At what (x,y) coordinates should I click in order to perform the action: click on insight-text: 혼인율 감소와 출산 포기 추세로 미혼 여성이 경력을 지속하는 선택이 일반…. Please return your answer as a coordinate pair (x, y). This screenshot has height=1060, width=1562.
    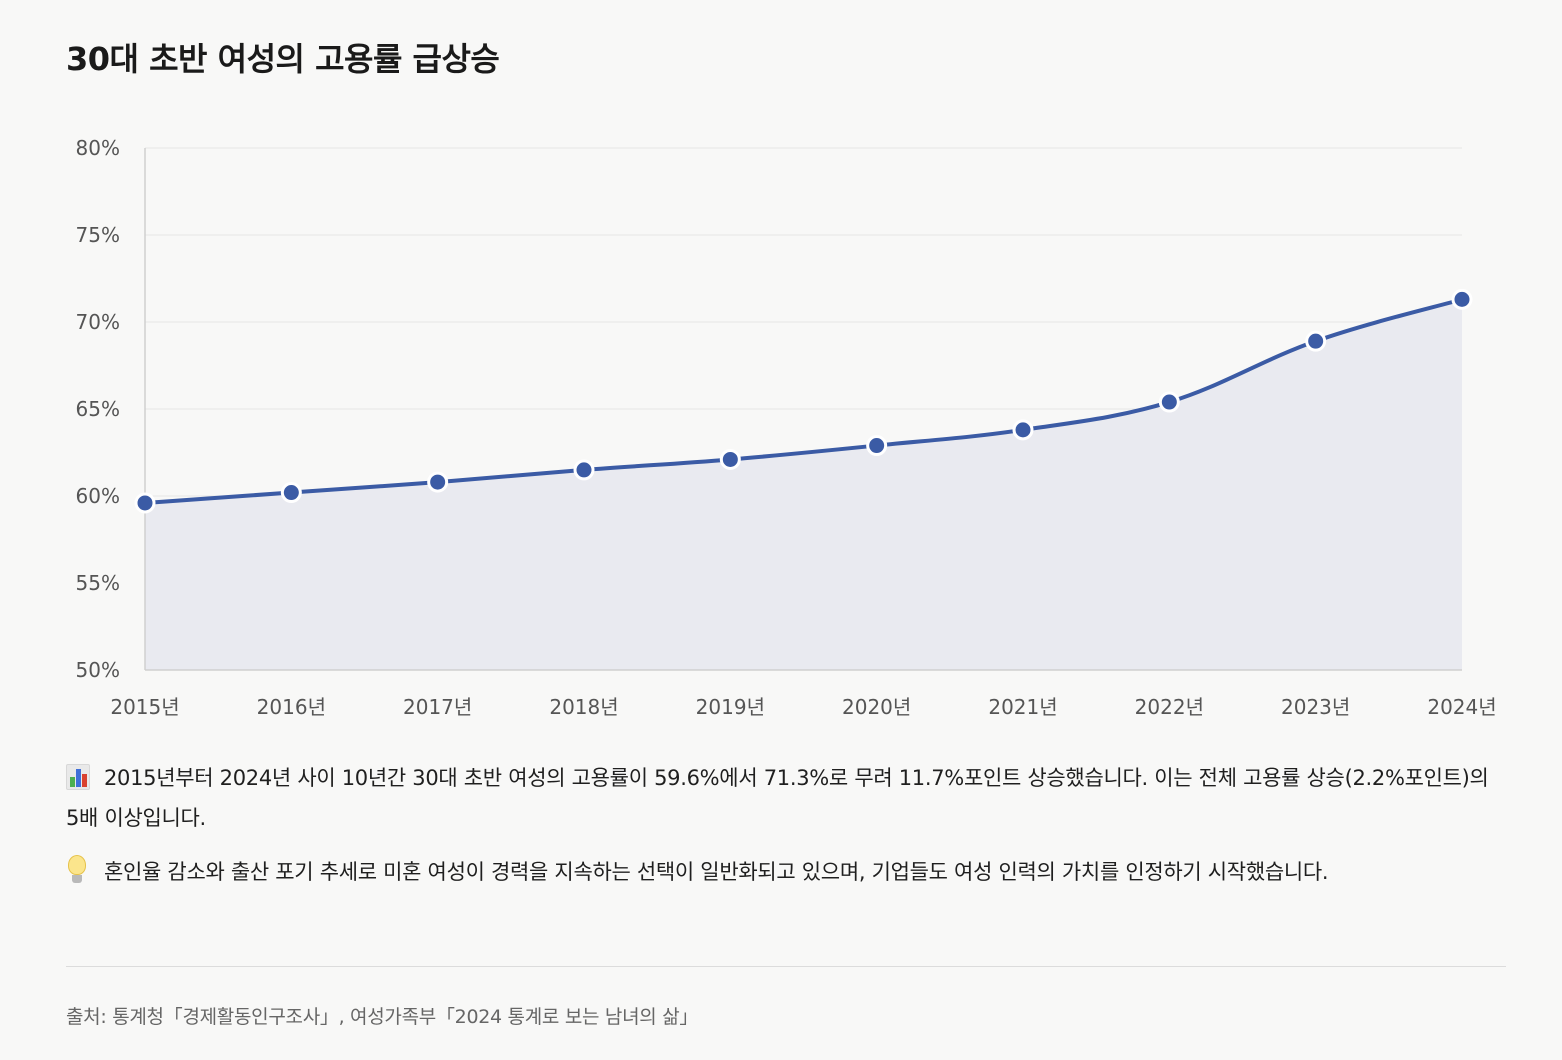
    Looking at the image, I should click on (716, 872).